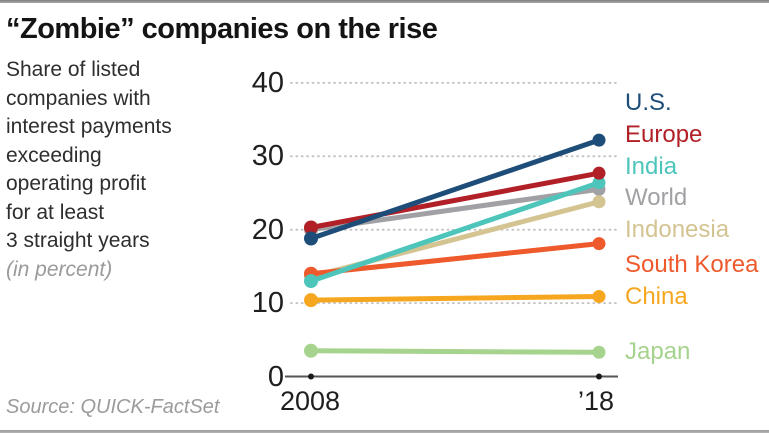 The height and width of the screenshot is (433, 769). What do you see at coordinates (311, 238) in the screenshot?
I see `series-start-dot-u-s` at bounding box center [311, 238].